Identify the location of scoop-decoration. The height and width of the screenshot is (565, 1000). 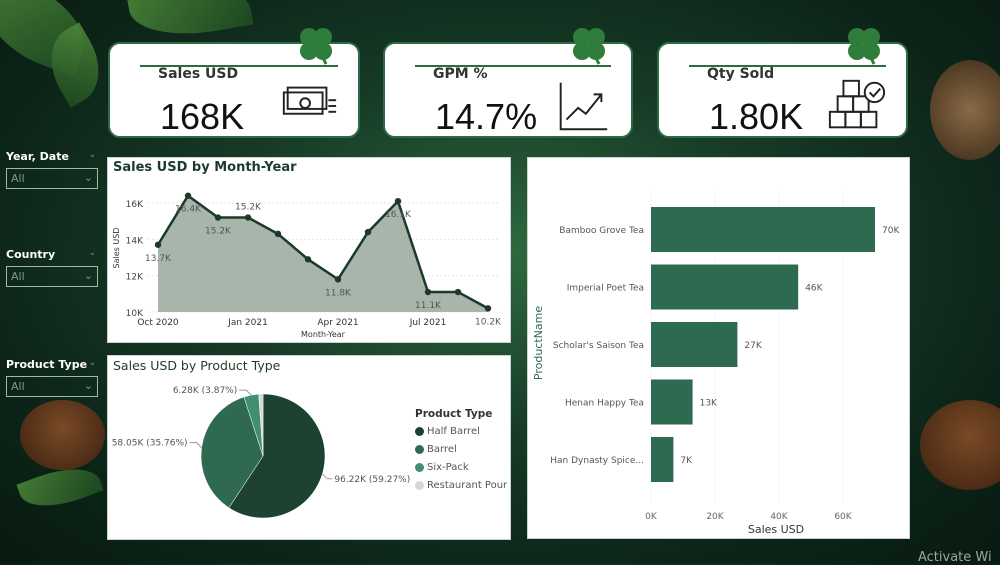
(62, 435).